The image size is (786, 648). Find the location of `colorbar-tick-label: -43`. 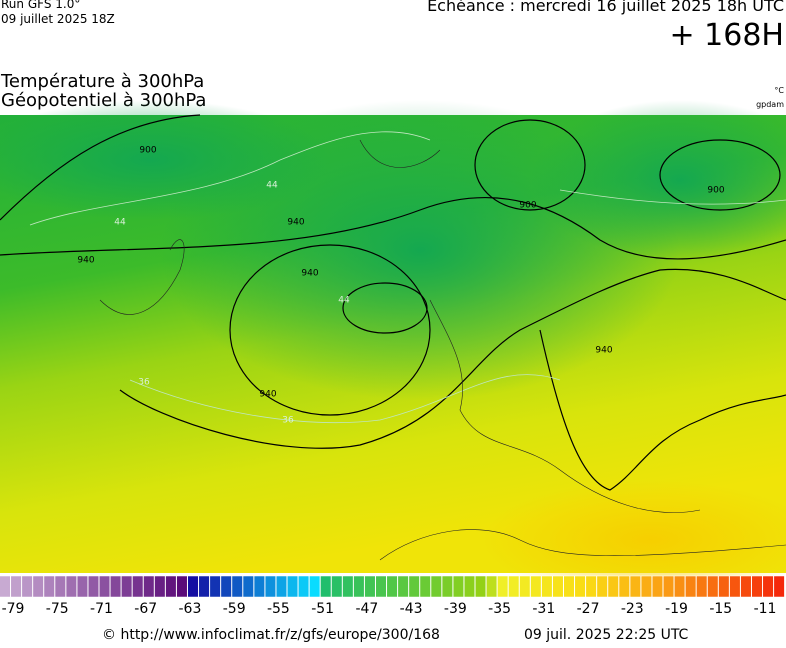

colorbar-tick-label: -43 is located at coordinates (411, 609).